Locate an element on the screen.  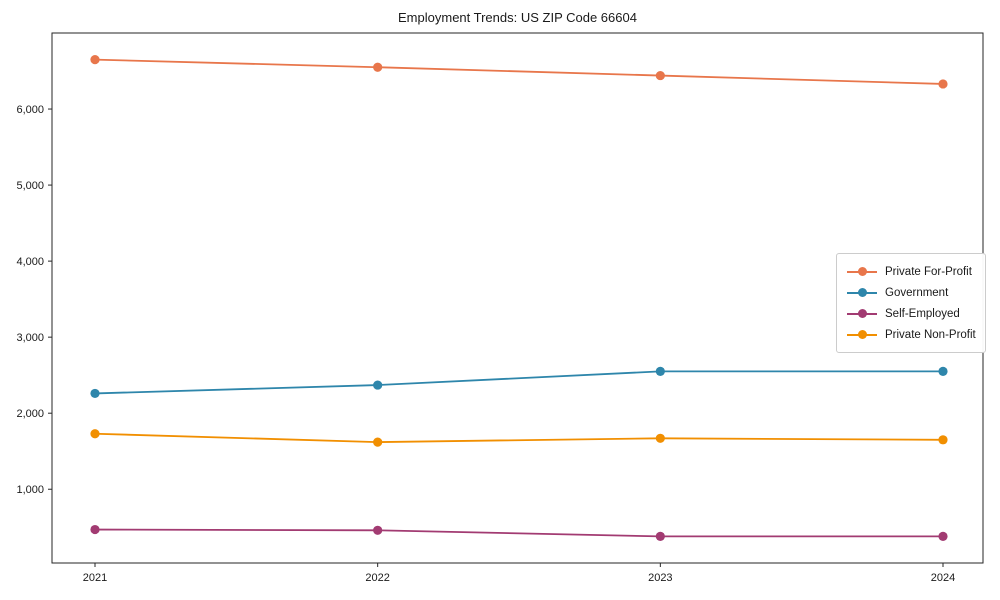
legend-label-private-non-profit: Private Non-Profit is located at coordinates (930, 334).